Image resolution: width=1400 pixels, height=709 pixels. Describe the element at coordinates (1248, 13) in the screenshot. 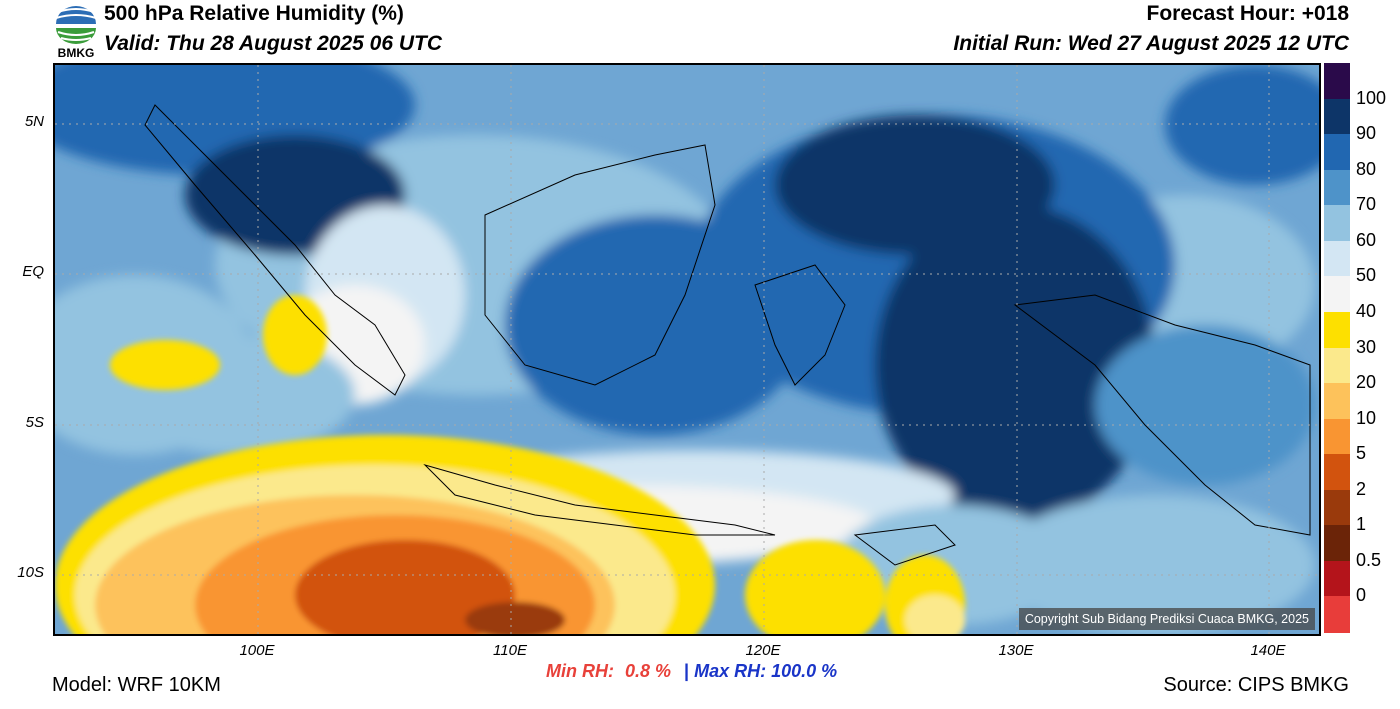

I see `forecast-hour: Forecast Hour: +018` at that location.